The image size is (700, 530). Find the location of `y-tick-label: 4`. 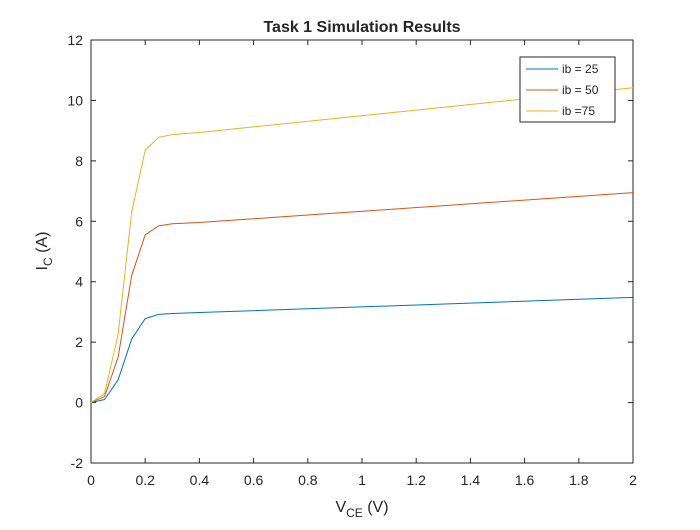

y-tick-label: 4 is located at coordinates (79, 282).